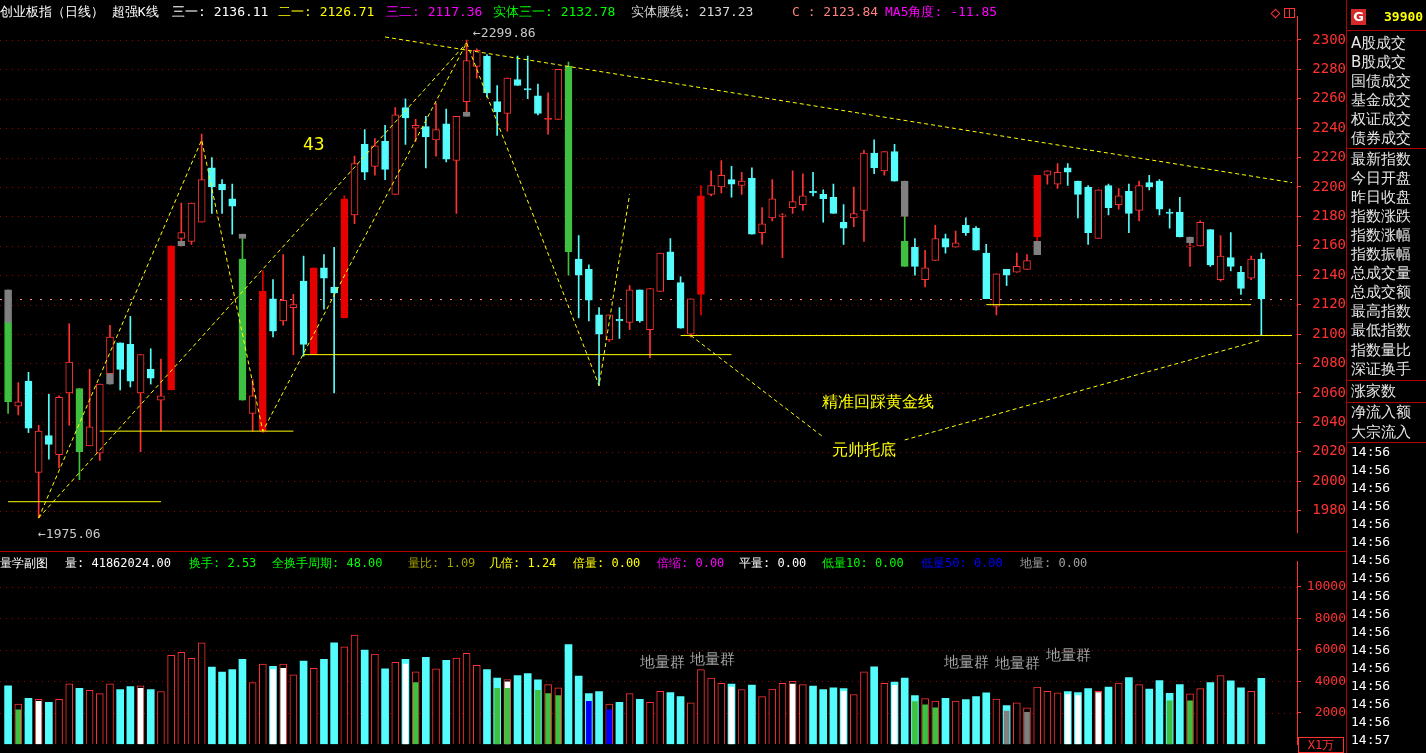 The height and width of the screenshot is (753, 1426). Describe the element at coordinates (1381, 138) in the screenshot. I see `text: 债券成交` at that location.